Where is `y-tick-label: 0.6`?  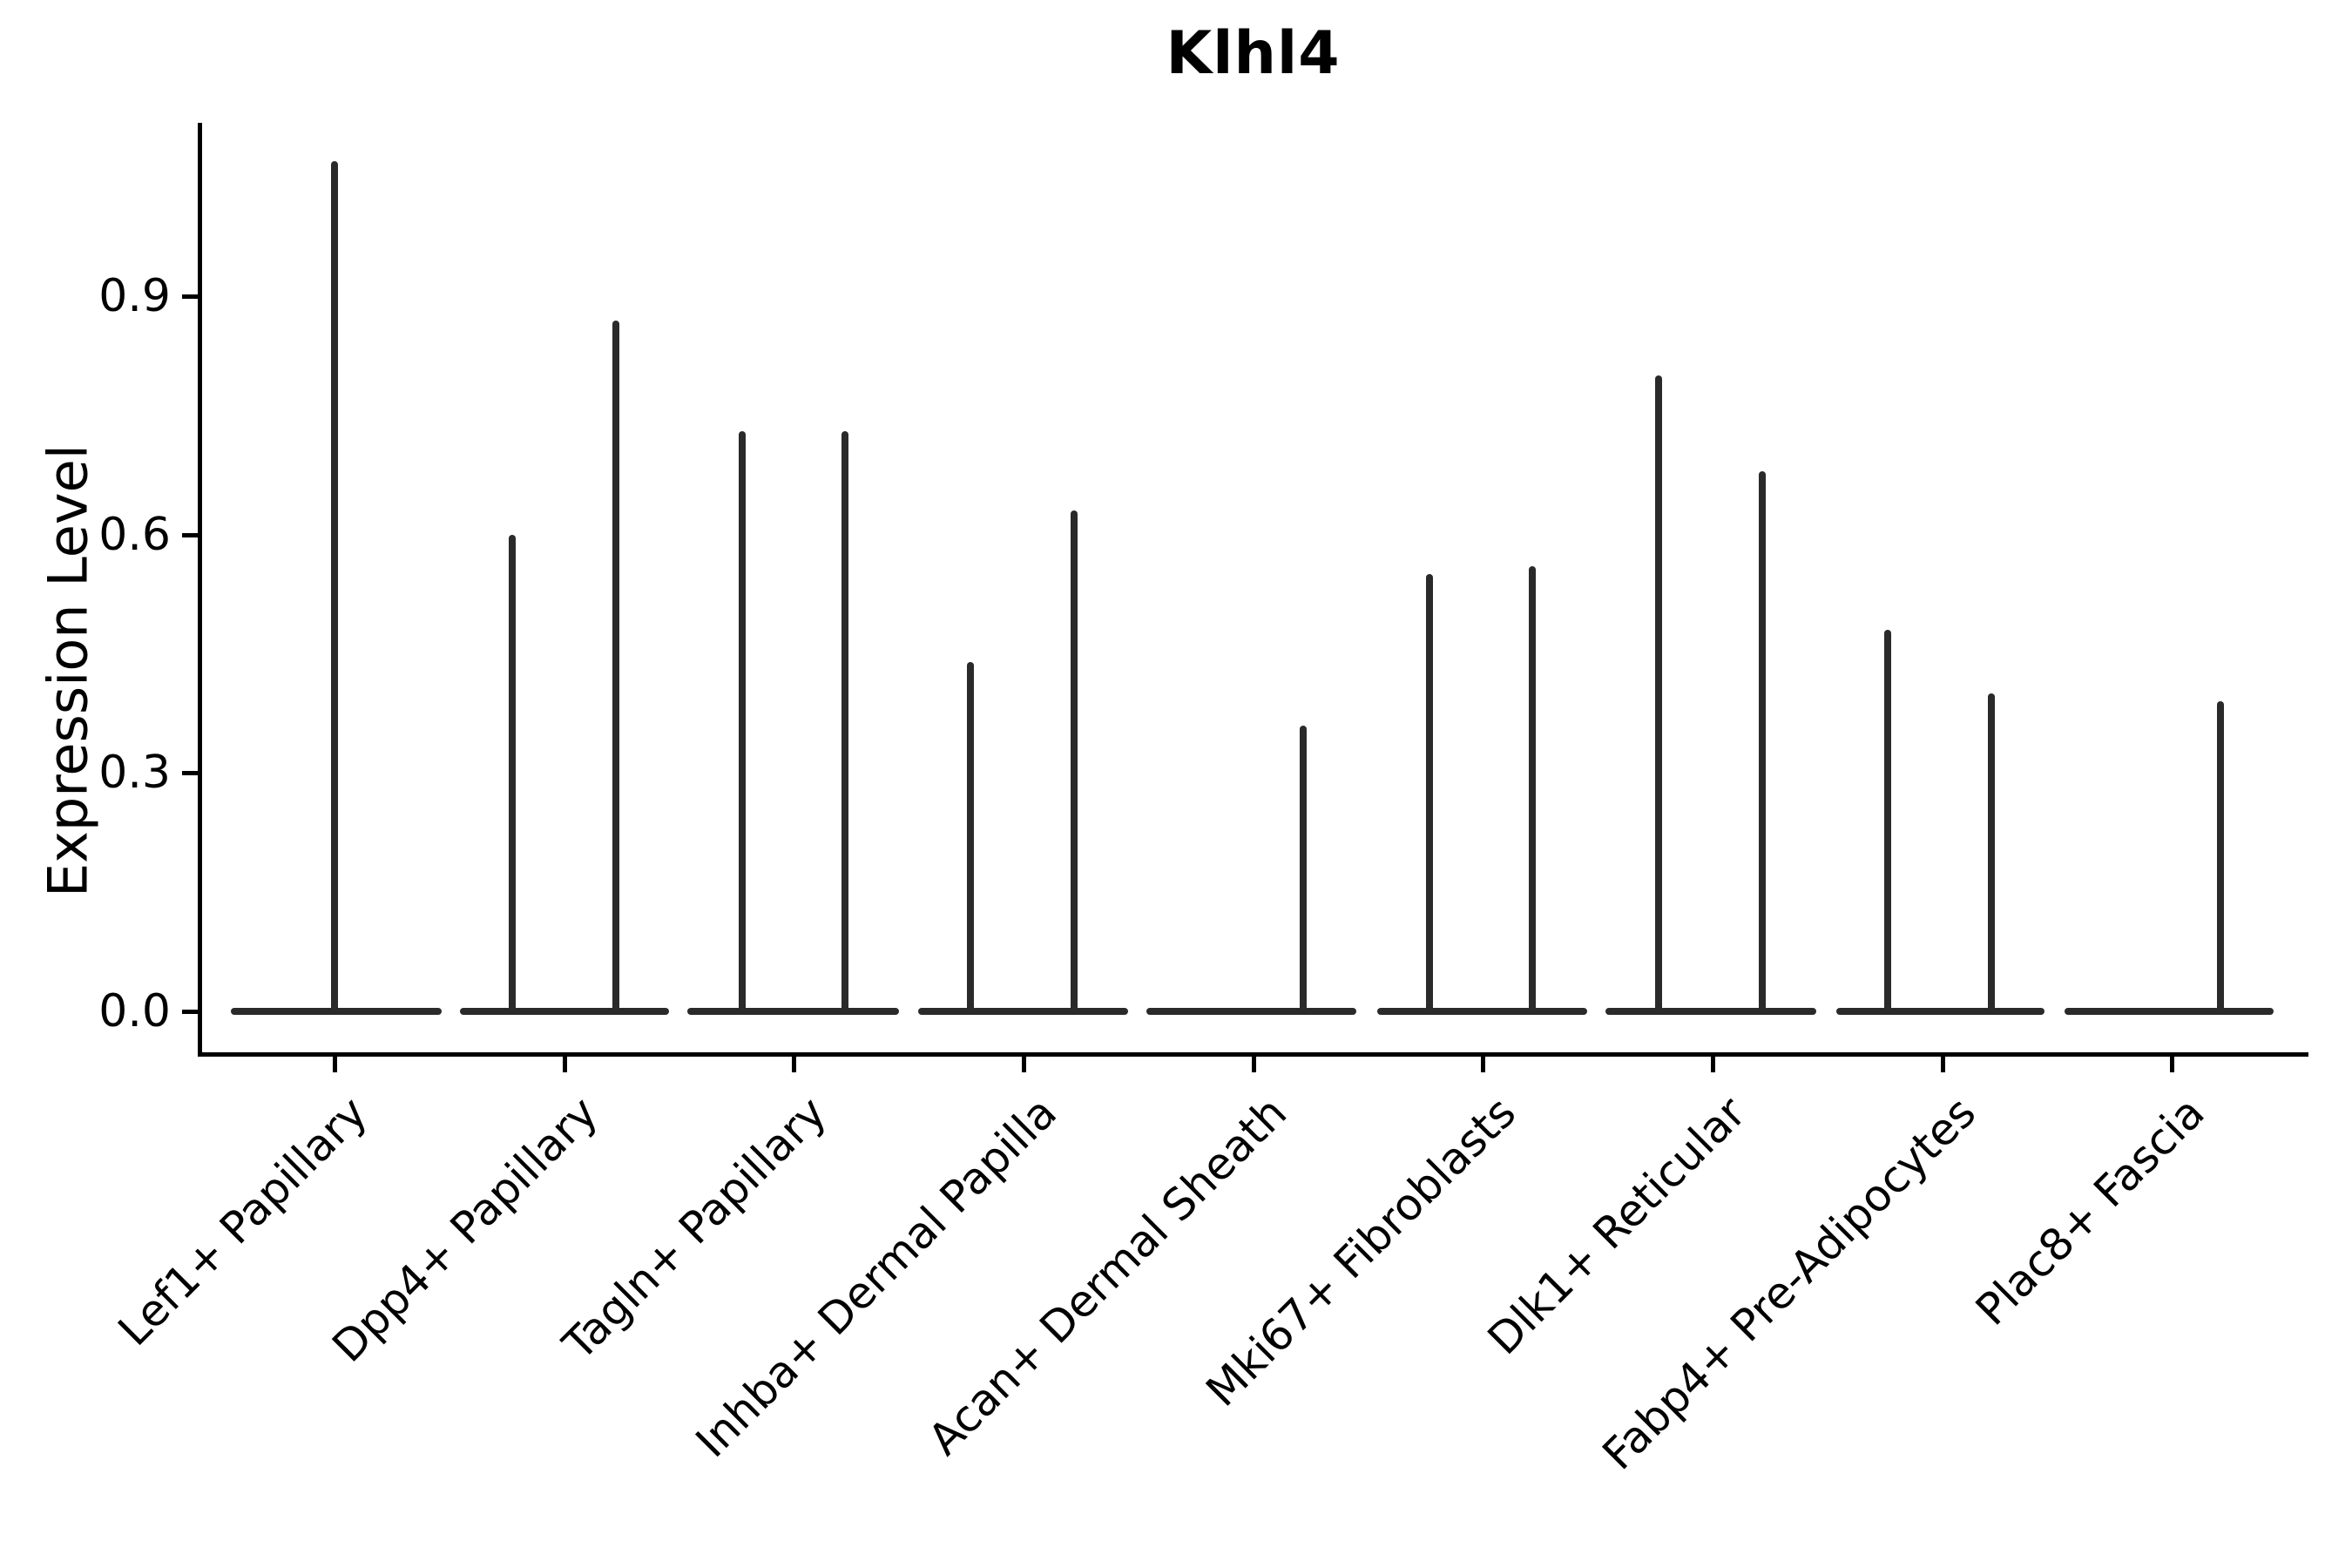 y-tick-label: 0.6 is located at coordinates (134, 534).